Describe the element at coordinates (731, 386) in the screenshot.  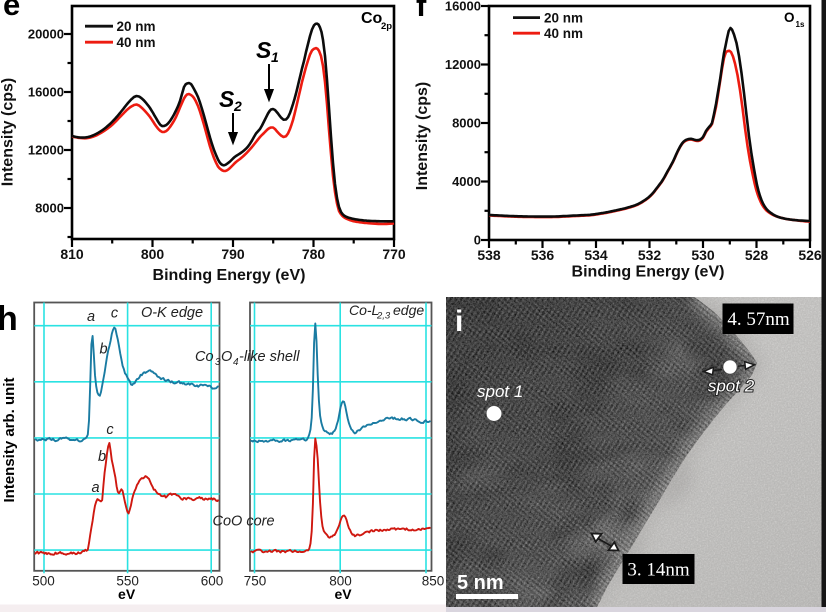
I see `svg-text: spot 2` at that location.